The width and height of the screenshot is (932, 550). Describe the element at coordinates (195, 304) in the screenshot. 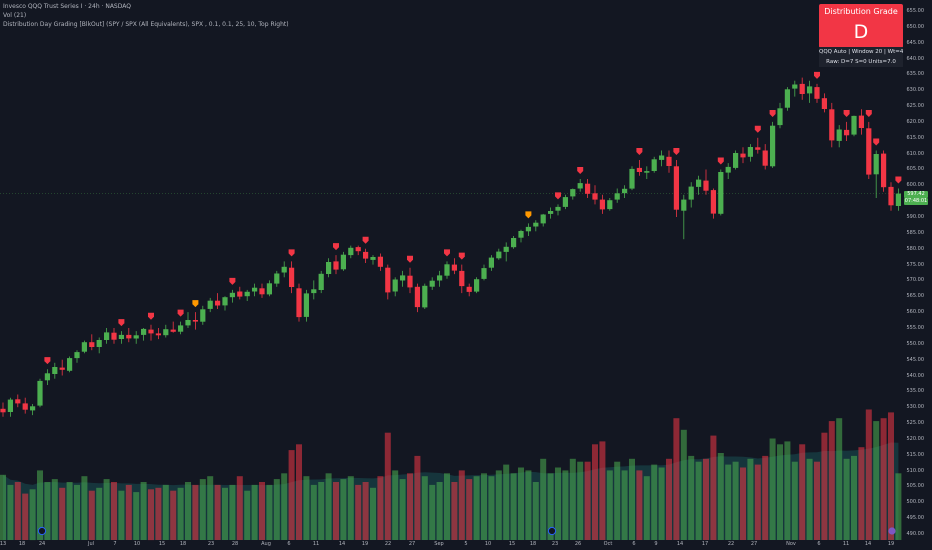

I see `stall-day-marker` at that location.